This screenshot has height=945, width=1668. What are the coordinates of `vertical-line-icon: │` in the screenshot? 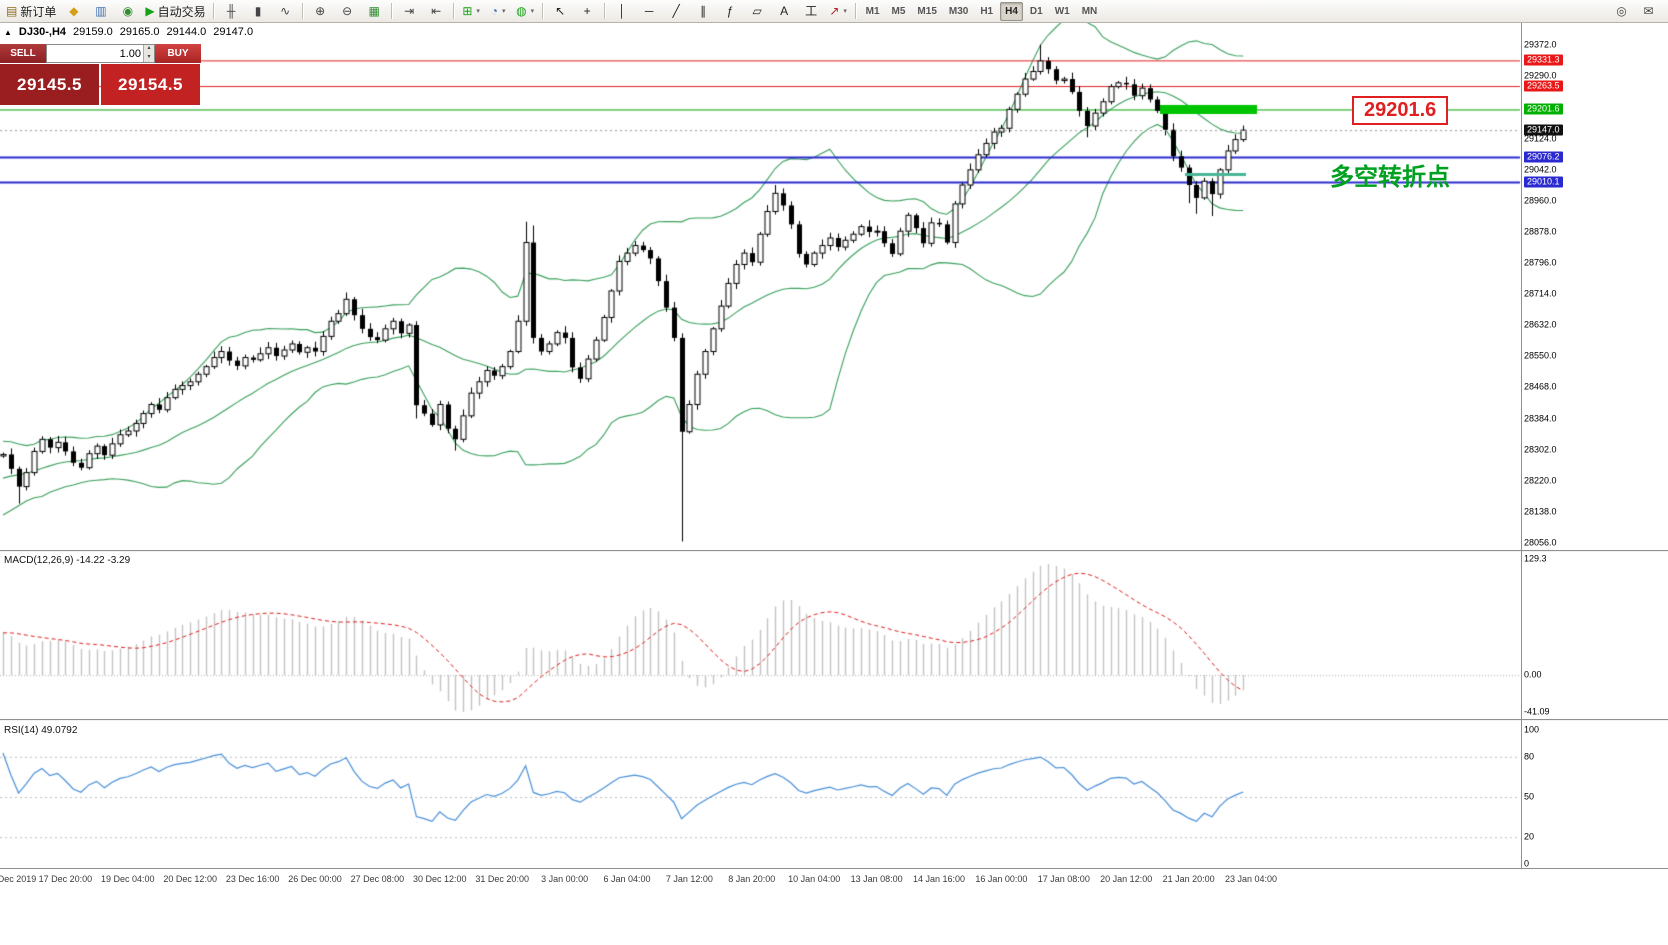 It's located at (622, 11).